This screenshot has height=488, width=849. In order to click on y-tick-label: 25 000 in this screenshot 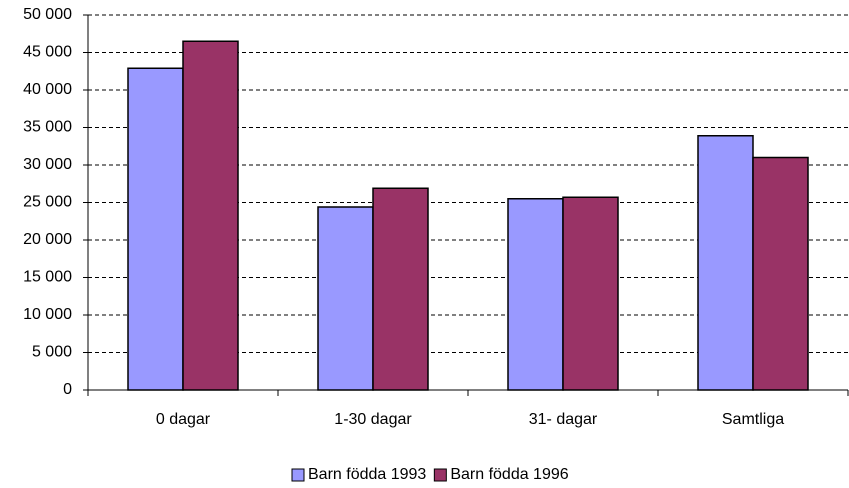, I will do `click(47, 202)`.